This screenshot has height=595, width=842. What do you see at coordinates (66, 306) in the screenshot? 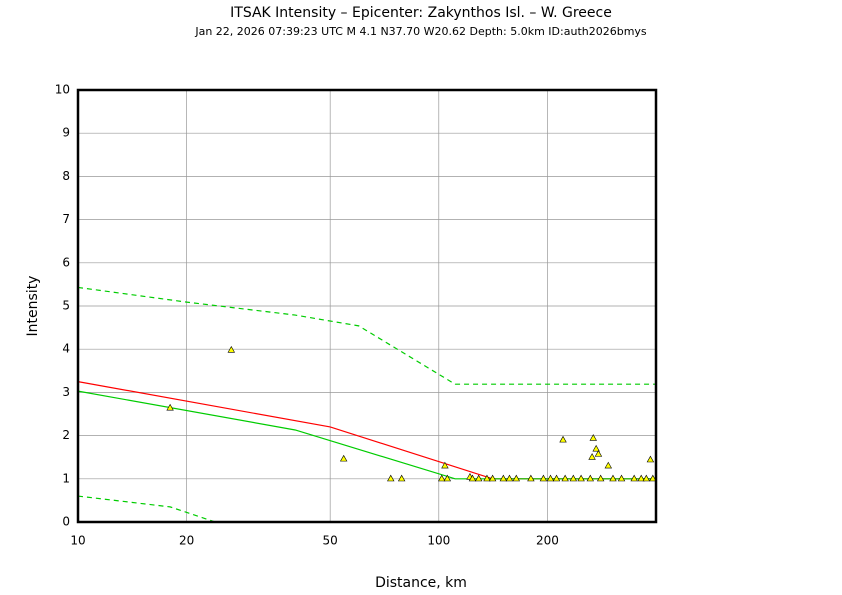
I see `y-tick-label: 5` at bounding box center [66, 306].